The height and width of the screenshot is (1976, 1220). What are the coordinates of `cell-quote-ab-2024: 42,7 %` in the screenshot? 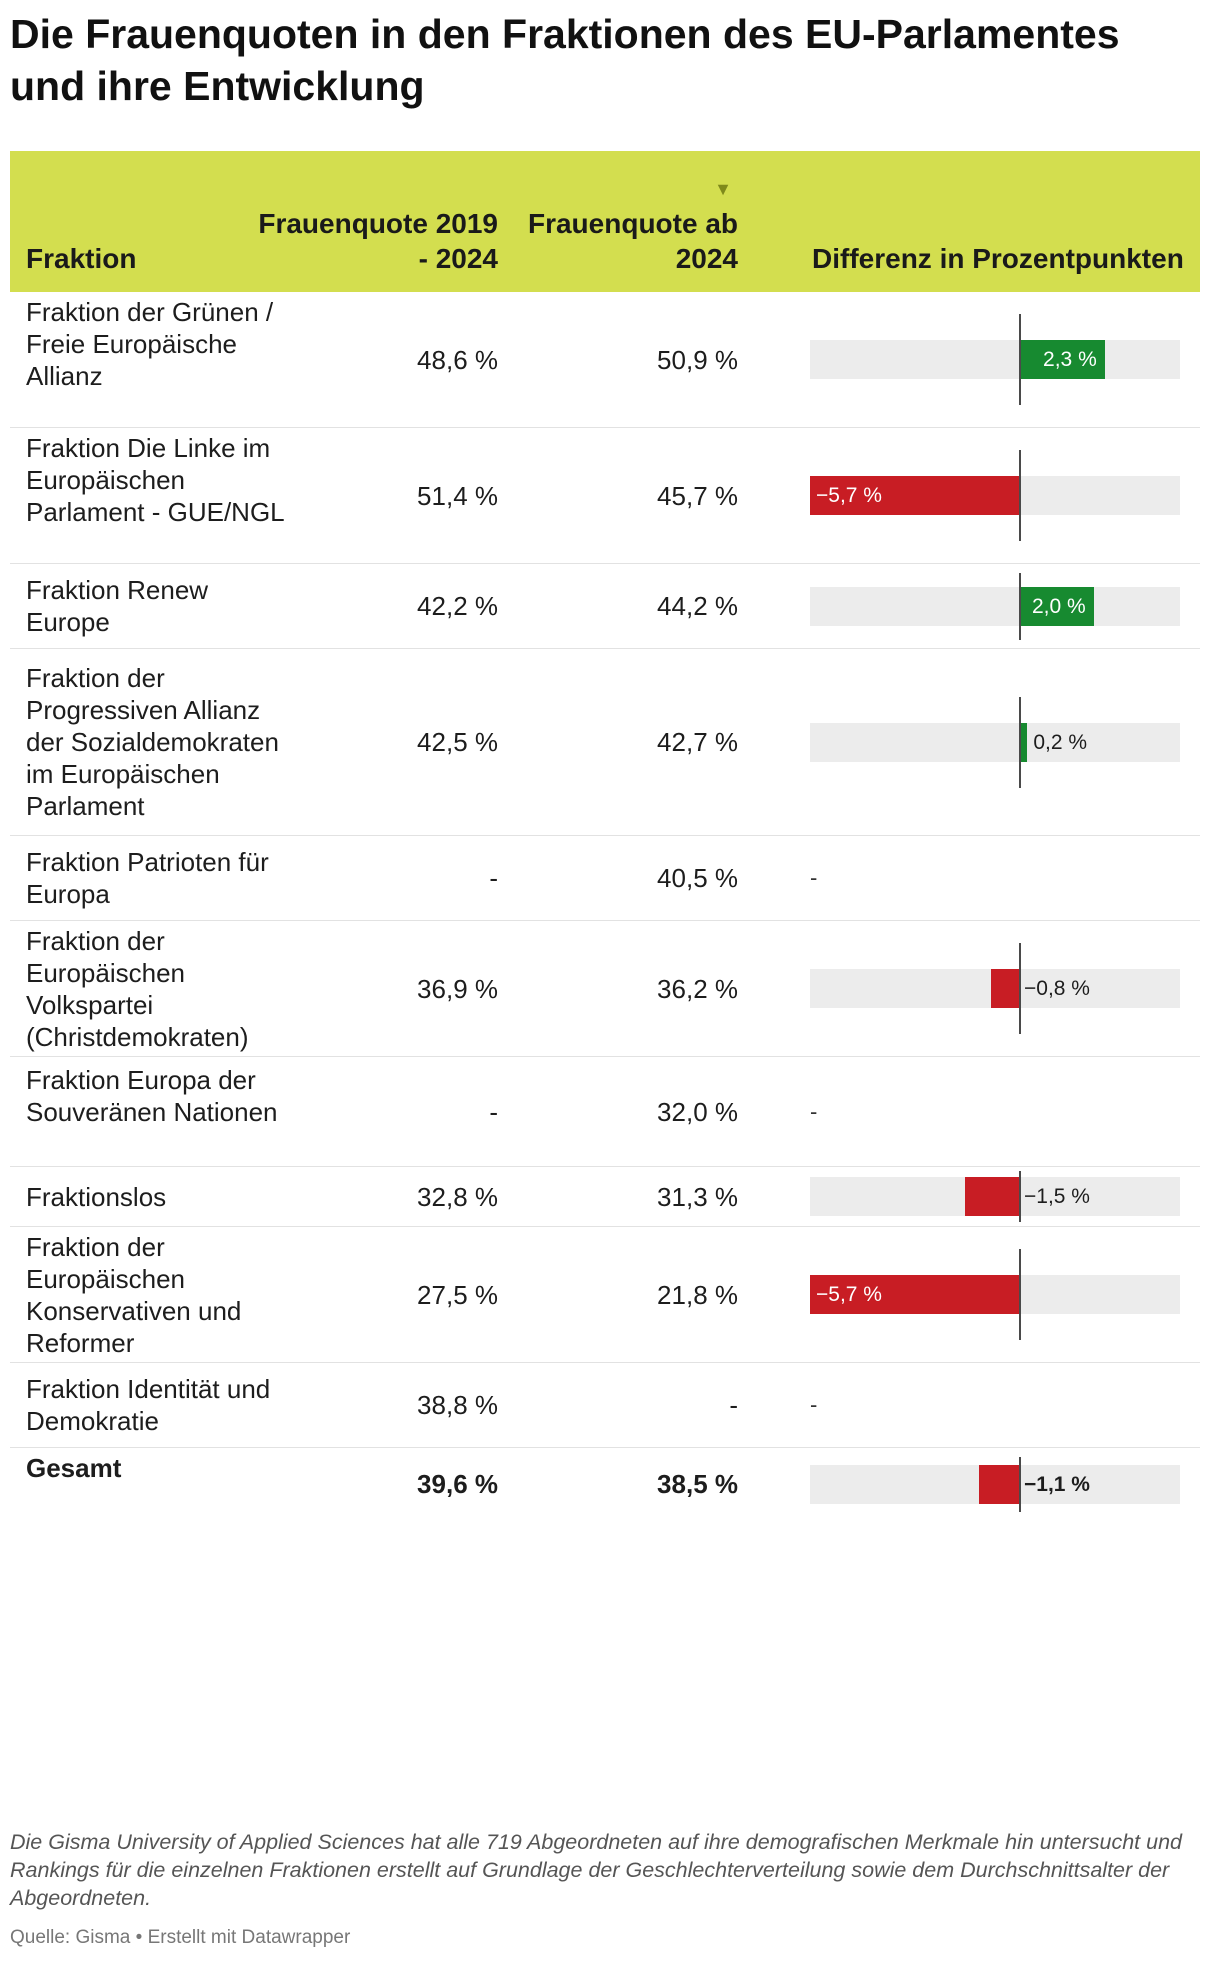 It's located at (697, 742).